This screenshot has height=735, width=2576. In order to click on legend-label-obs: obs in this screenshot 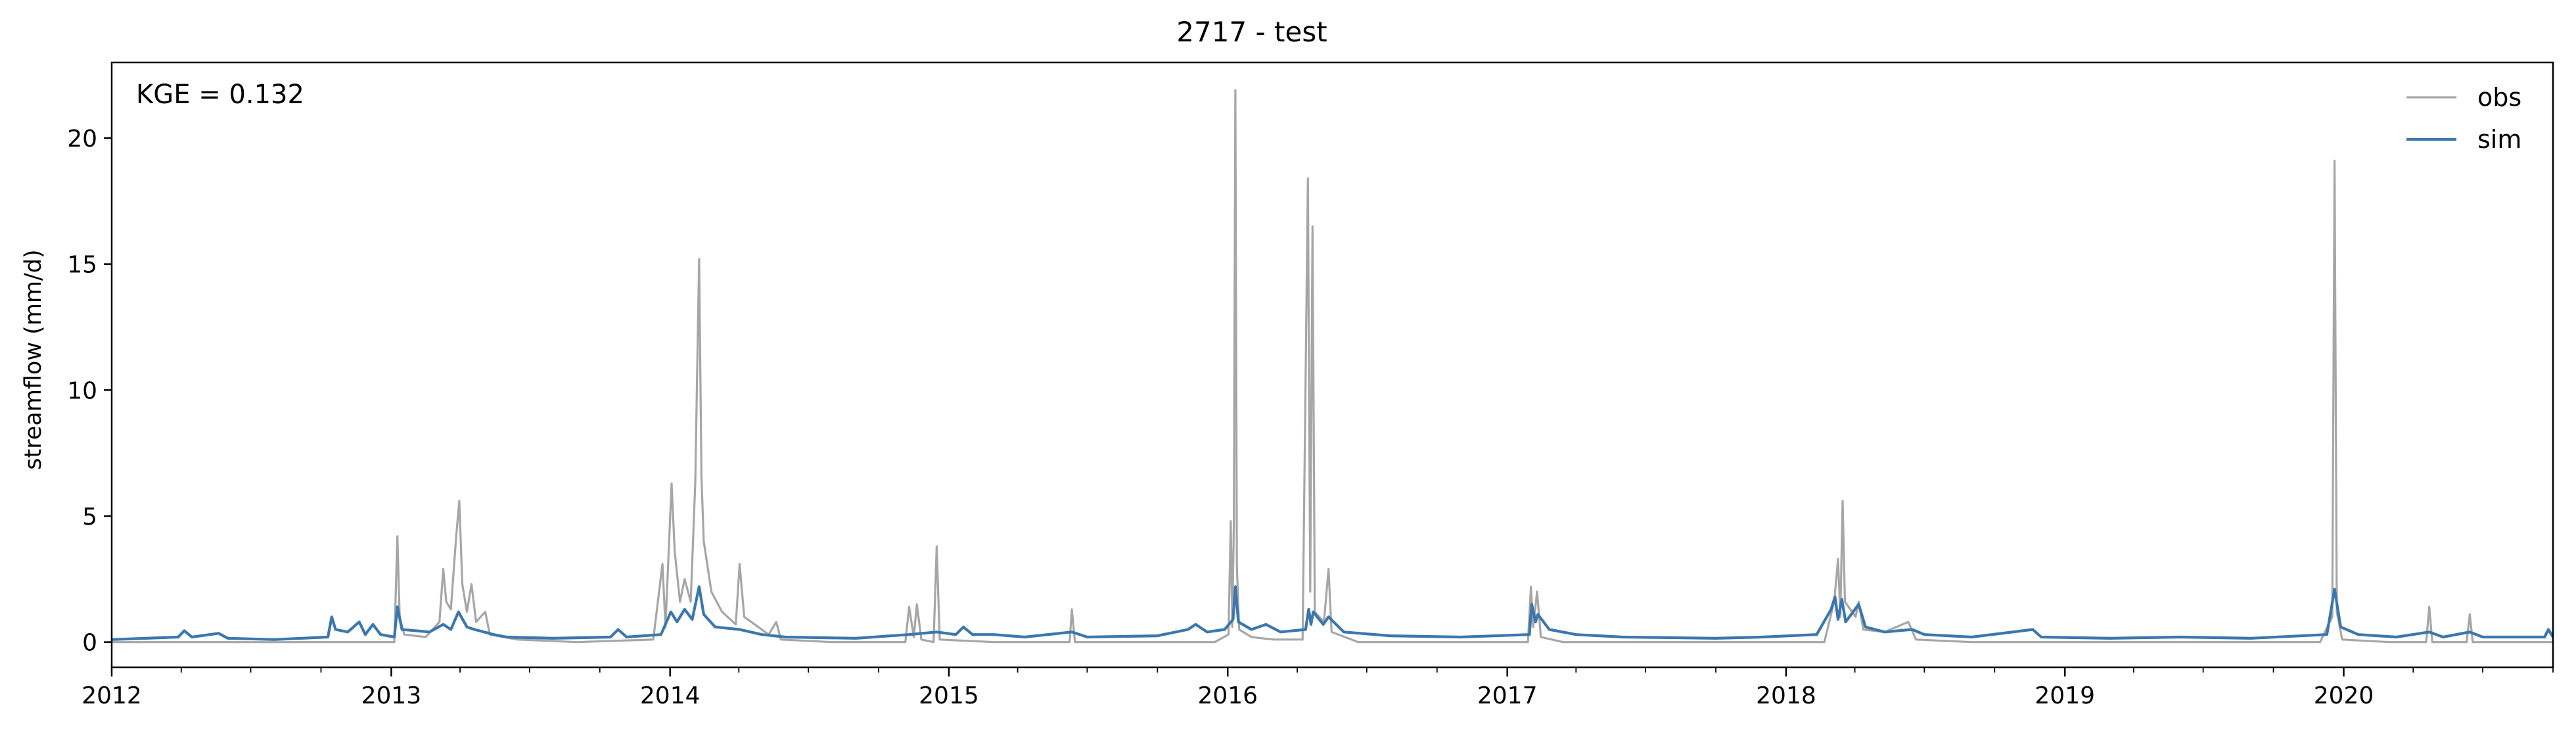, I will do `click(2499, 97)`.